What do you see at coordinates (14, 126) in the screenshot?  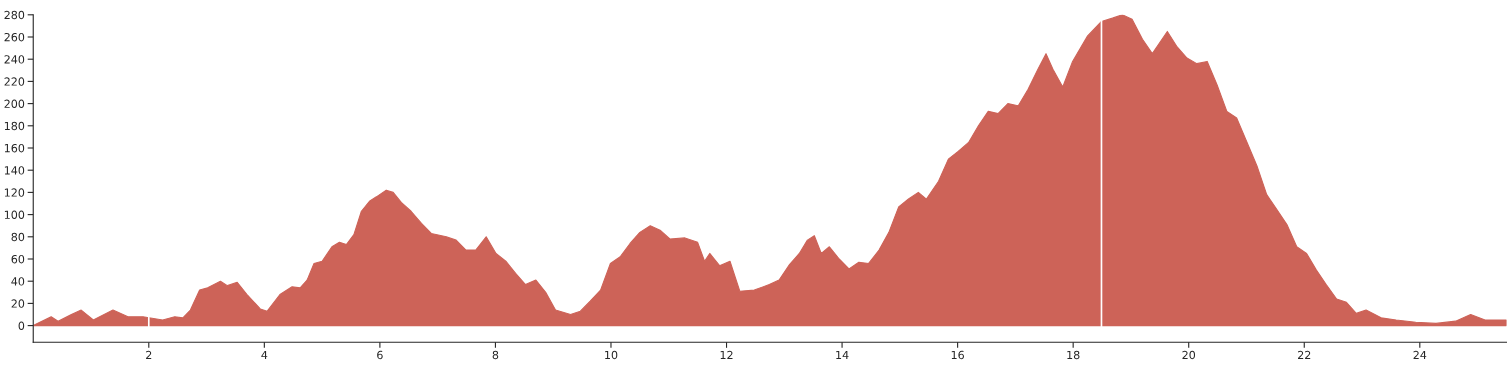 I see `y-tick-label: 180` at bounding box center [14, 126].